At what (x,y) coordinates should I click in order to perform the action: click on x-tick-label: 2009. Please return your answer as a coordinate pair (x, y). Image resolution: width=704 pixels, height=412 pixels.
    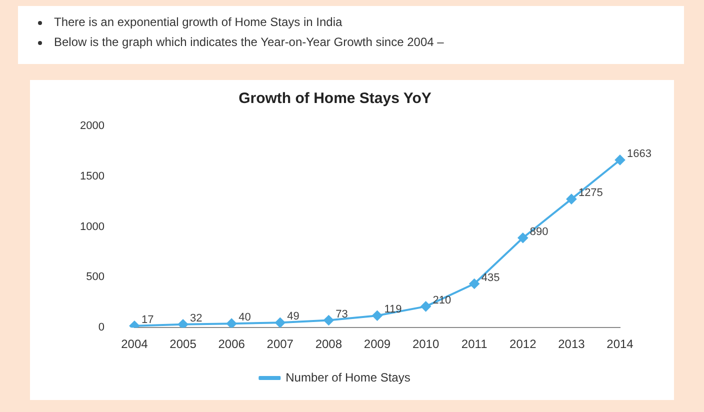
    Looking at the image, I should click on (377, 344).